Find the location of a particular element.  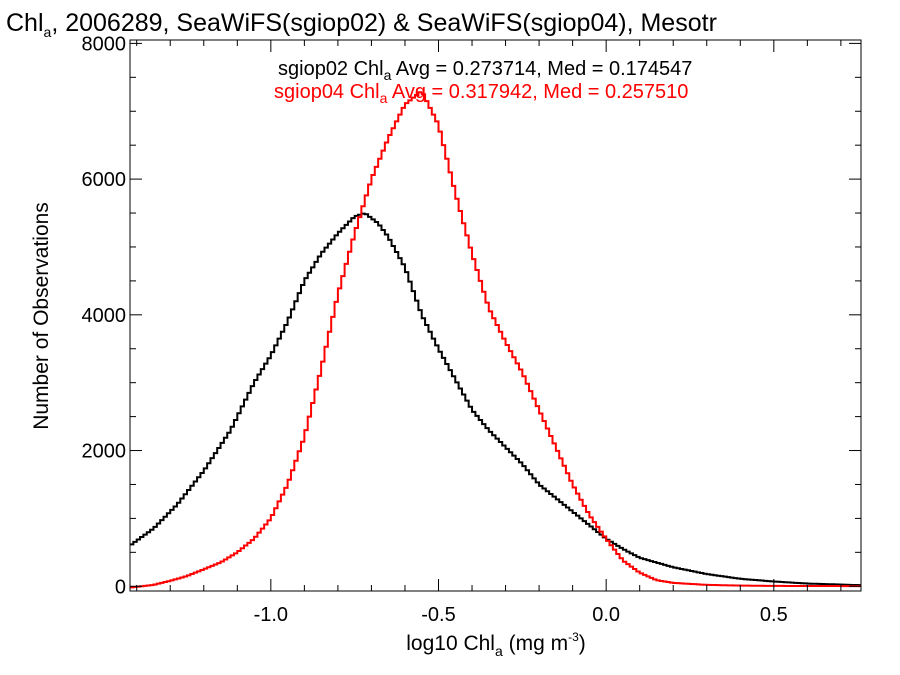

annotation-sgiop02-subscript: a is located at coordinates (388, 75).